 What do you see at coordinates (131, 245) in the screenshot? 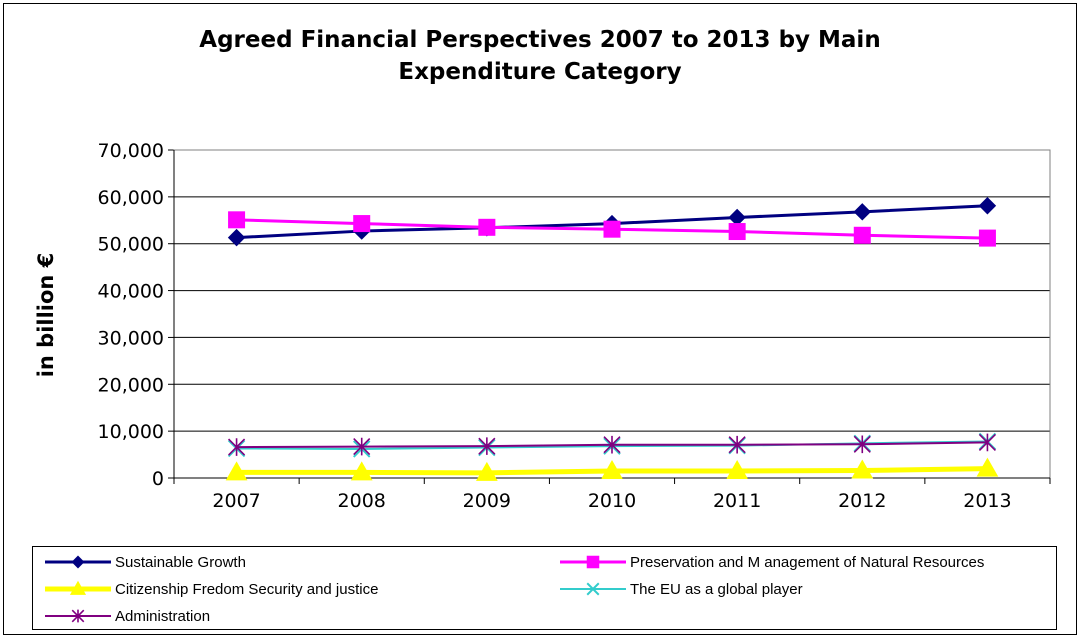
I see `y-tick-label: 50,000` at bounding box center [131, 245].